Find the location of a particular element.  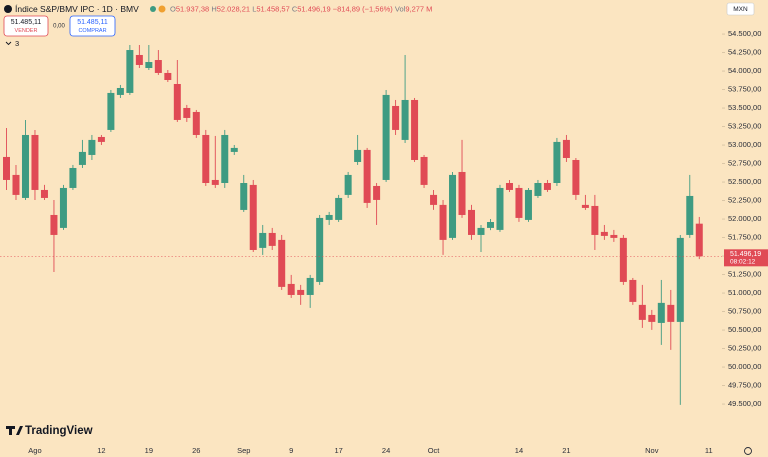

currency: MXN is located at coordinates (740, 9).